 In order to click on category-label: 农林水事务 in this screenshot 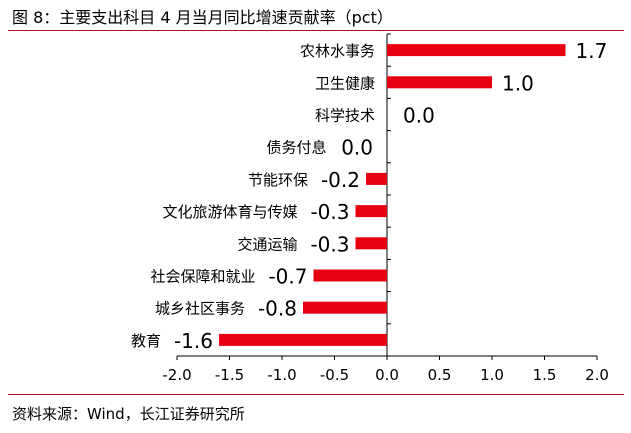, I will do `click(337, 51)`.